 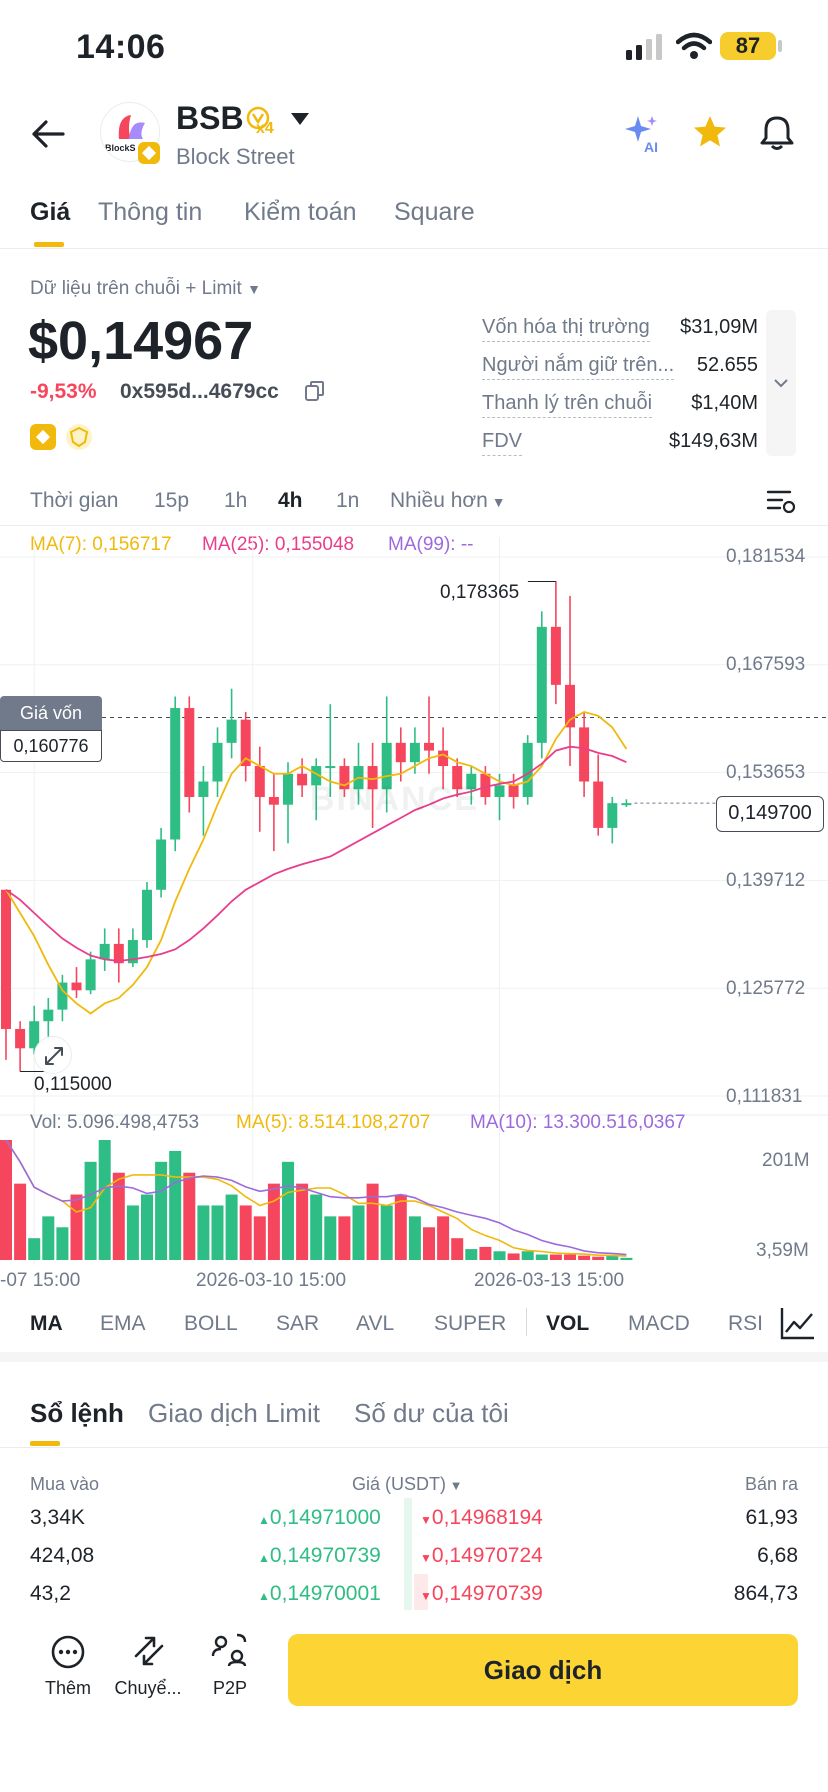 I want to click on tab-orderbook: Sổ lệnh, so click(x=77, y=1413).